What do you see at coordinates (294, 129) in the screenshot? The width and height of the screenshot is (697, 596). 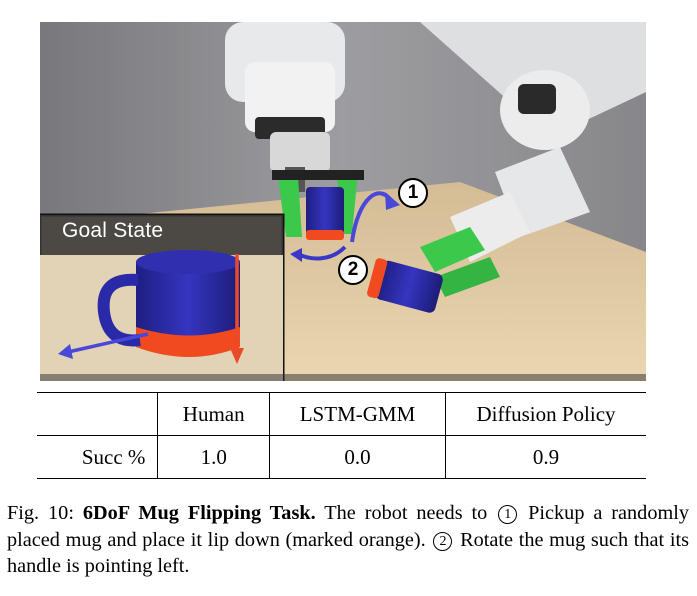 I see `robot-arm-left` at bounding box center [294, 129].